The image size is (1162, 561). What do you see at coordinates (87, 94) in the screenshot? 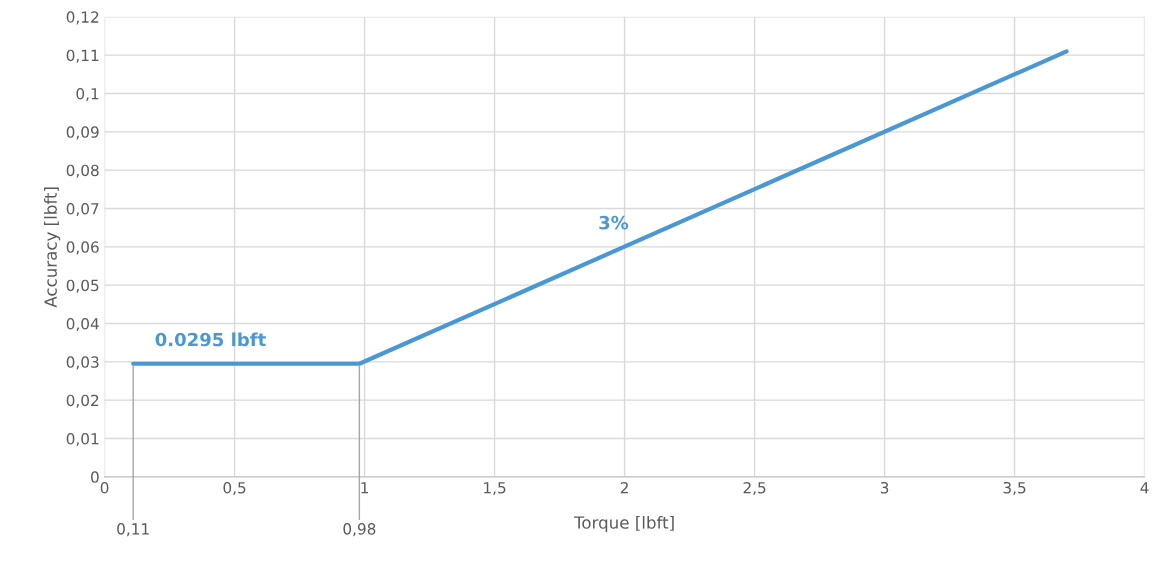
I see `y-tick-label: 0,1` at bounding box center [87, 94].